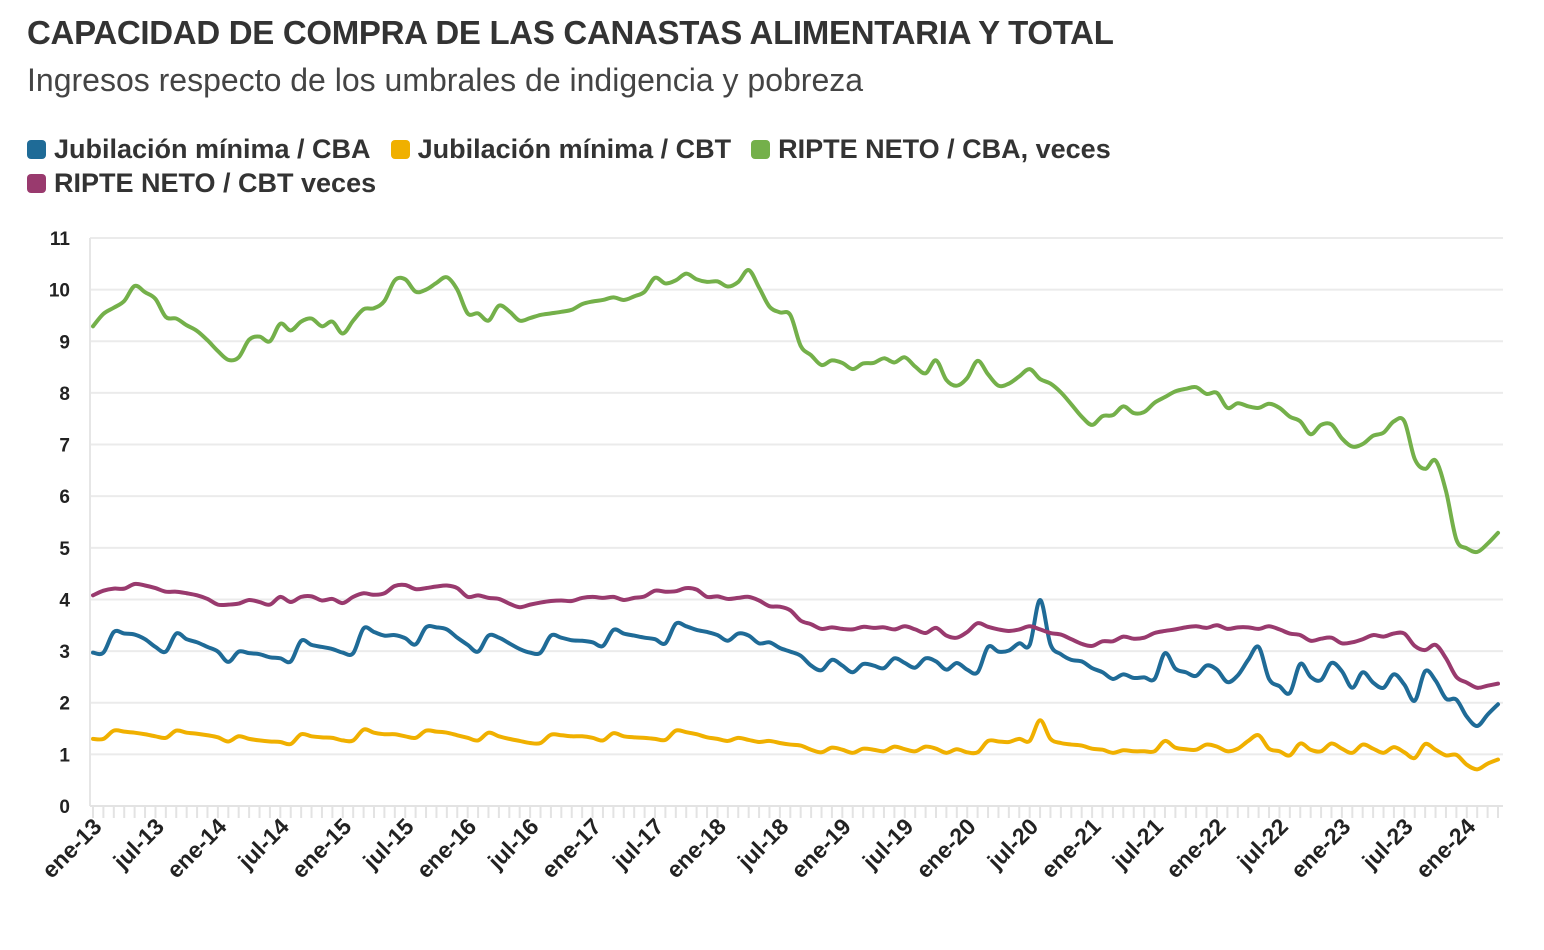 This screenshot has width=1544, height=950. I want to click on x-tick-label: ene-13, so click(72, 848).